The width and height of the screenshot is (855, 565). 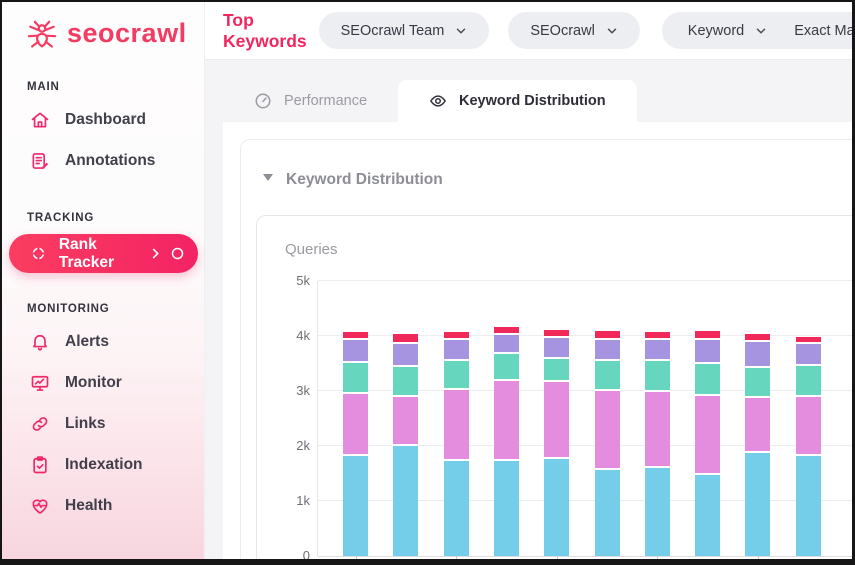 I want to click on sidebar-item-alerts: Alerts, so click(x=103, y=341).